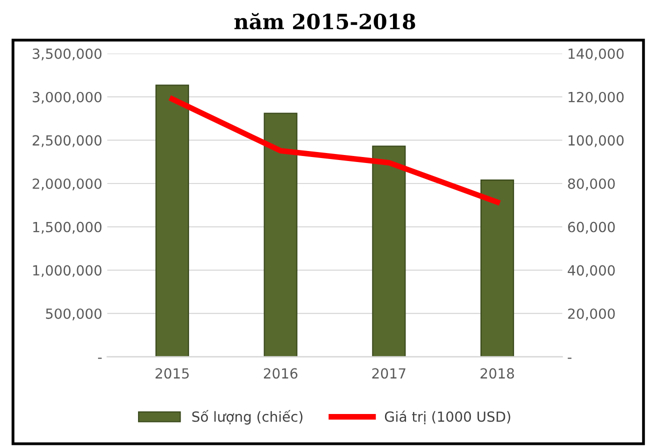 The height and width of the screenshot is (446, 650). Describe the element at coordinates (591, 314) in the screenshot. I see `y2-tick-label: 20,000` at that location.